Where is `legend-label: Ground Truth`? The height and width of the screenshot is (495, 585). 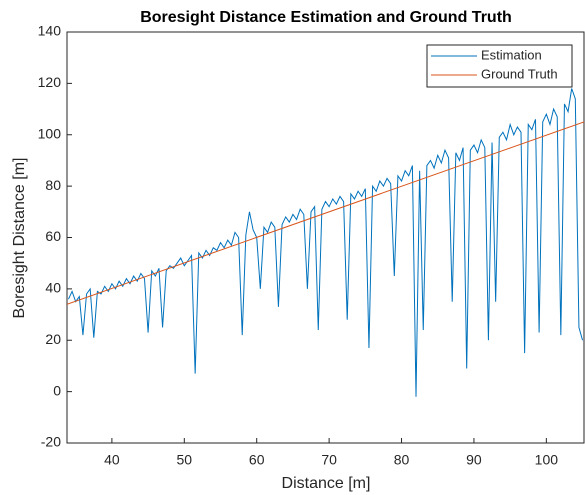
legend-label: Ground Truth is located at coordinates (519, 73).